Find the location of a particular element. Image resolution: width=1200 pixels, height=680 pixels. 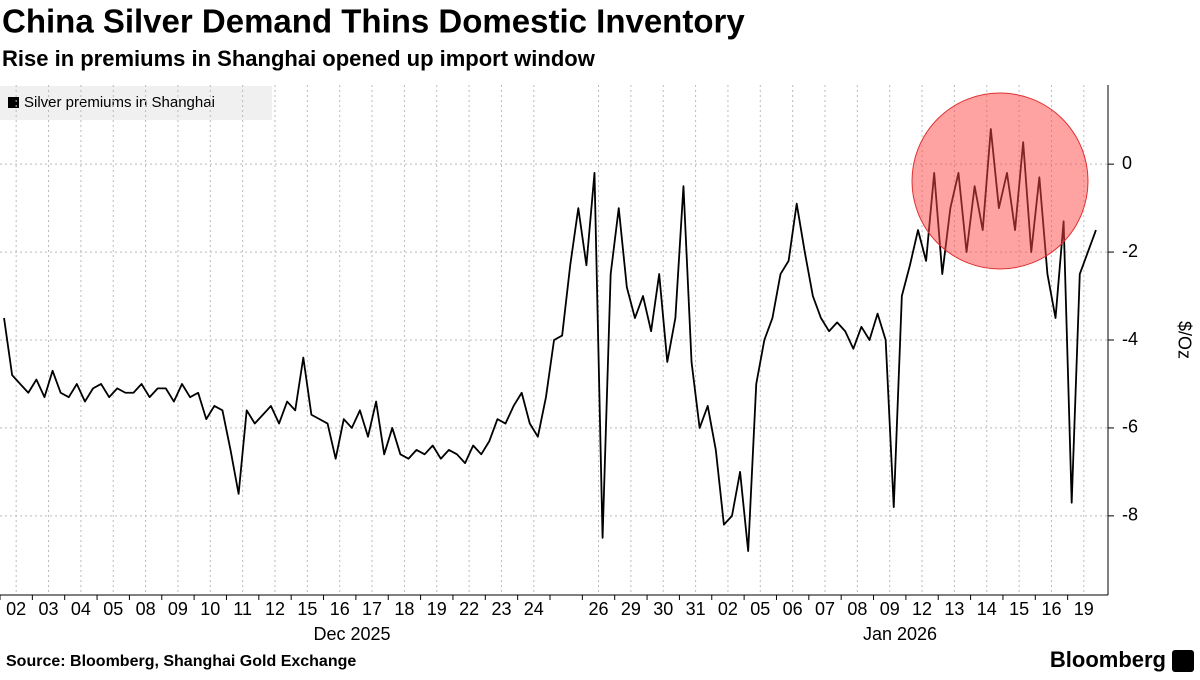

legend-label: Silver premiums in Shanghai is located at coordinates (119, 102).